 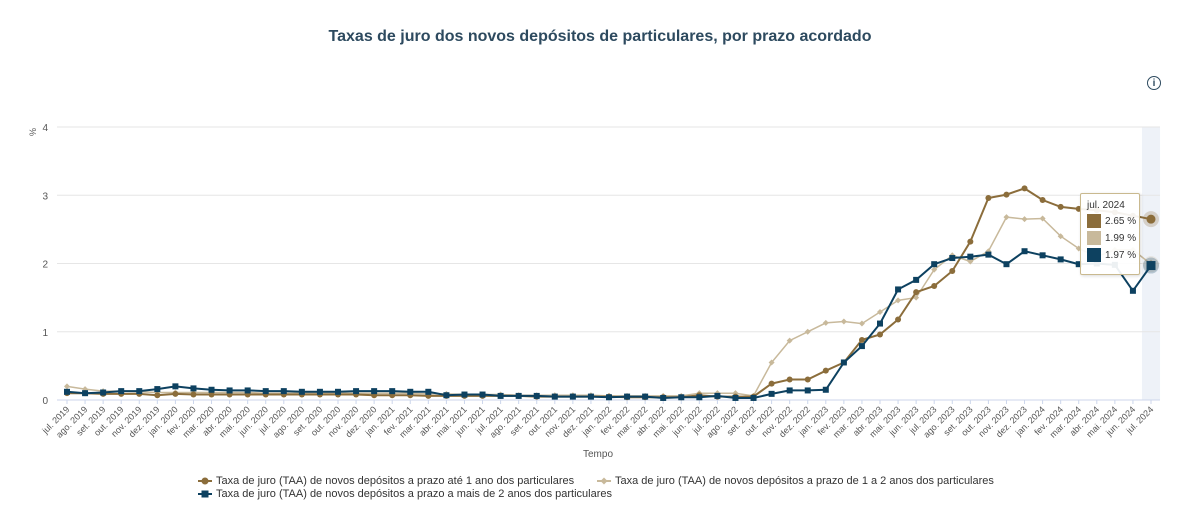 I want to click on y-tick-label: 2, so click(x=45, y=265).